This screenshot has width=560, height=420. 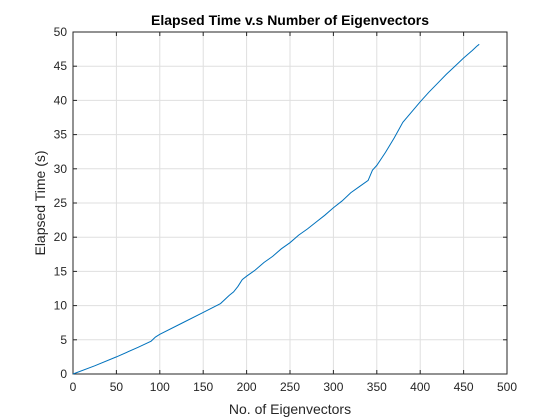 What do you see at coordinates (420, 387) in the screenshot?
I see `x-tick-label: 400` at bounding box center [420, 387].